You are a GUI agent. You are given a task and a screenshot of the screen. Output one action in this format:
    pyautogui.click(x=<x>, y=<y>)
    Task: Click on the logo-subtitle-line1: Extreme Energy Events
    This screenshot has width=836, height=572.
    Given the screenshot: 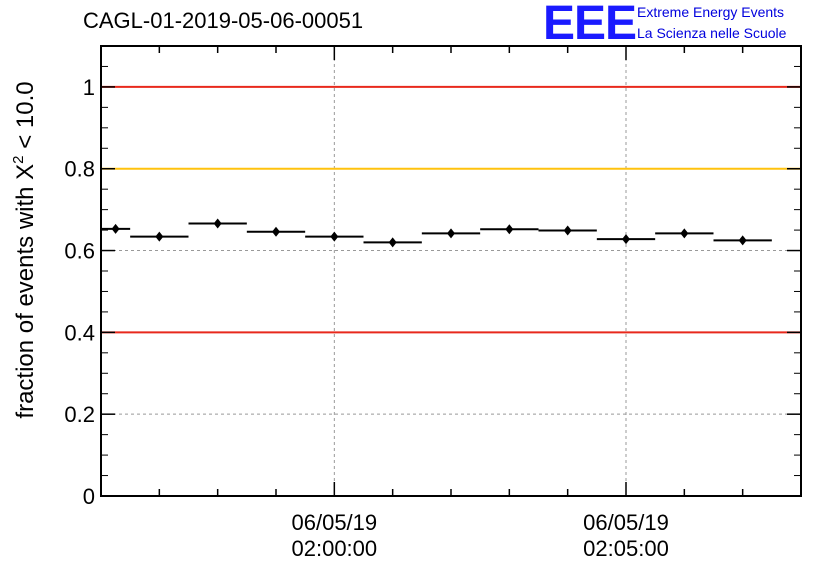 What is the action you would take?
    pyautogui.click(x=711, y=12)
    